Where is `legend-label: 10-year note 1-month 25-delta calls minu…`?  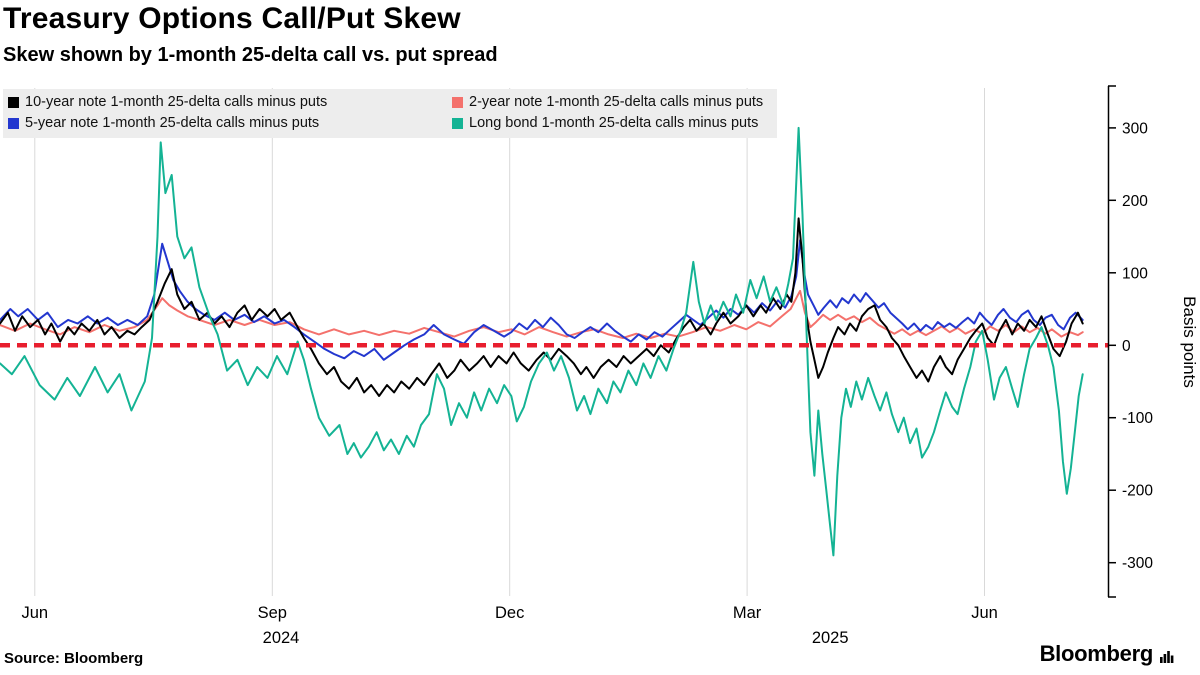
legend-label: 10-year note 1-month 25-delta calls minu… is located at coordinates (176, 102).